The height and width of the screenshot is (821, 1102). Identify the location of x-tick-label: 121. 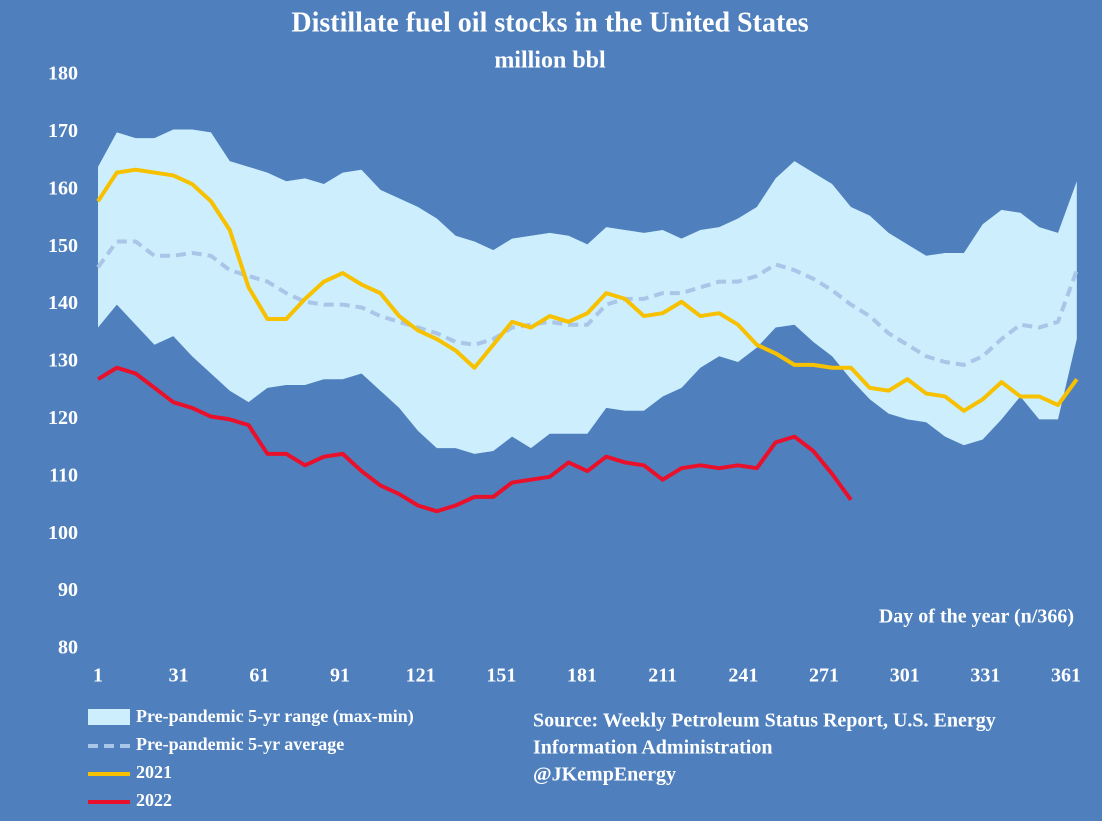
(421, 676).